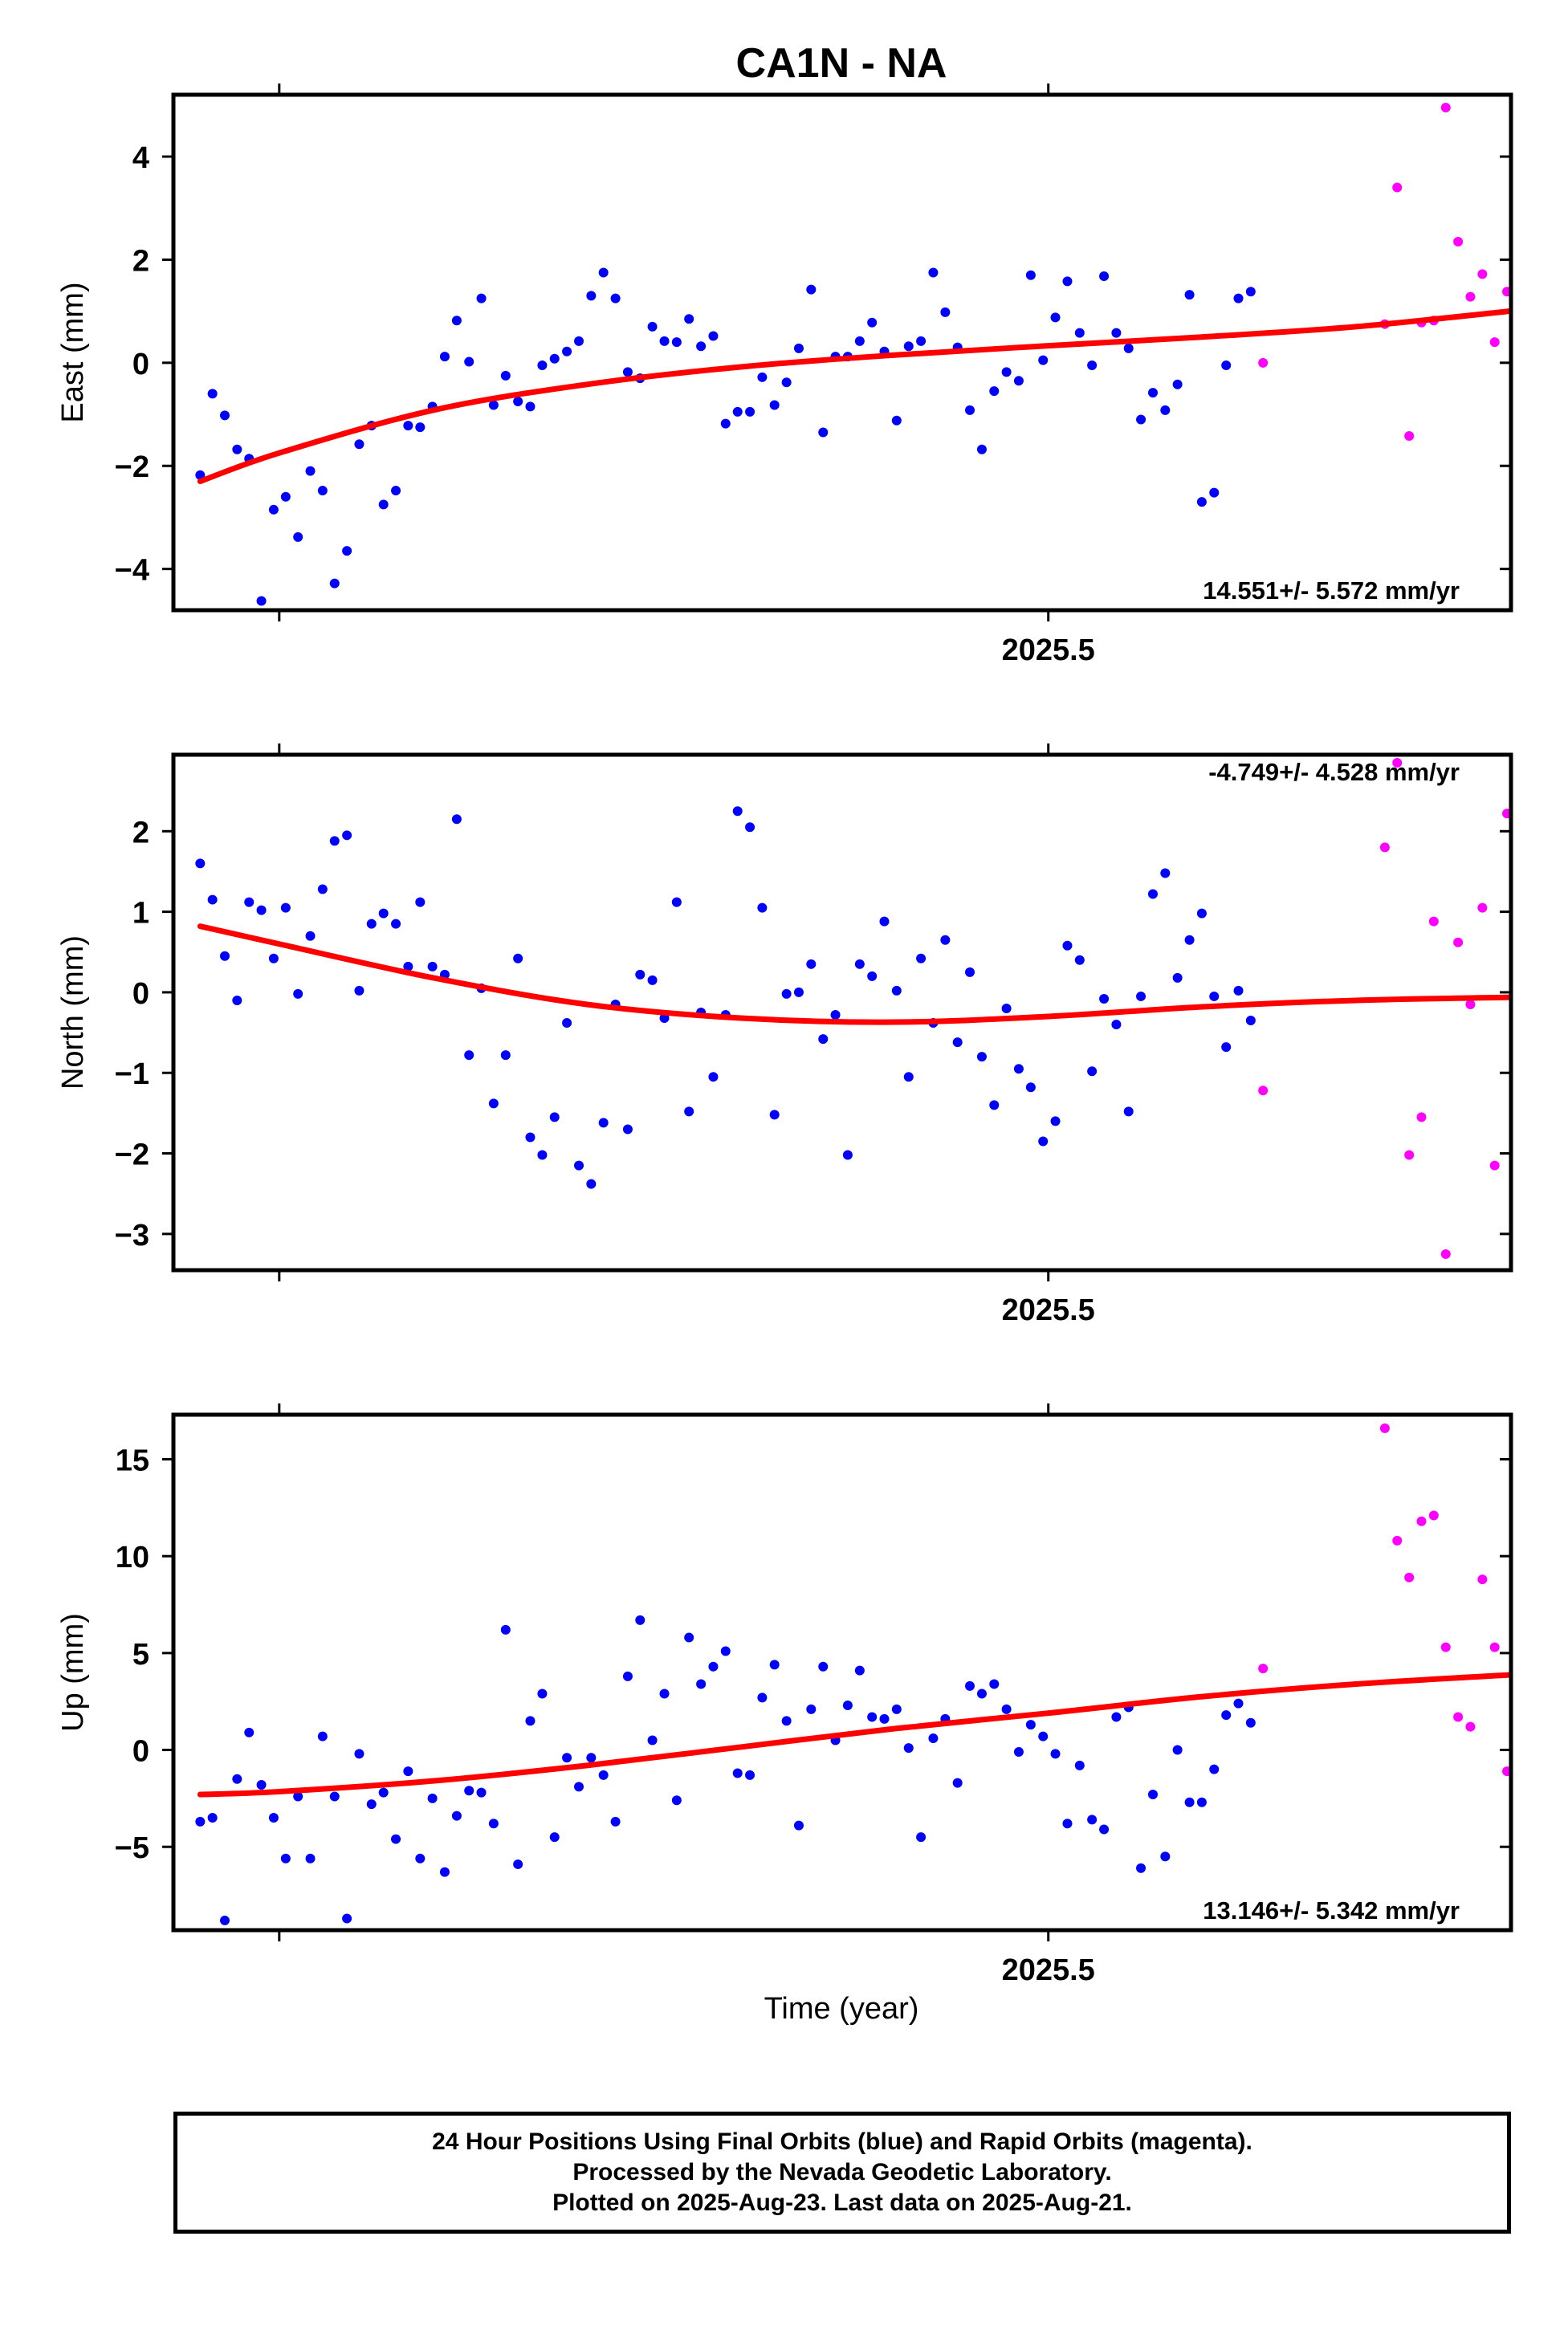  What do you see at coordinates (132, 1557) in the screenshot?
I see `up-ytick-label: 10` at bounding box center [132, 1557].